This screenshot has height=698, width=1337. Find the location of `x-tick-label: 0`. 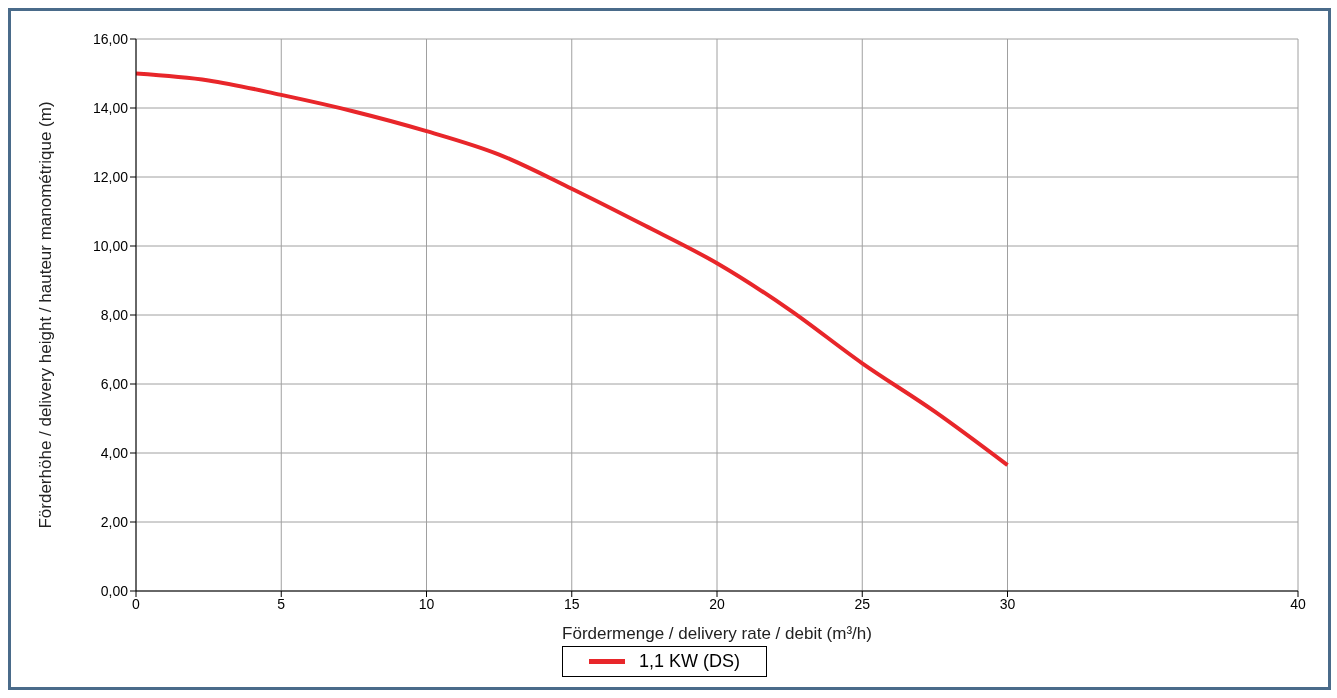

x-tick-label: 0 is located at coordinates (136, 603).